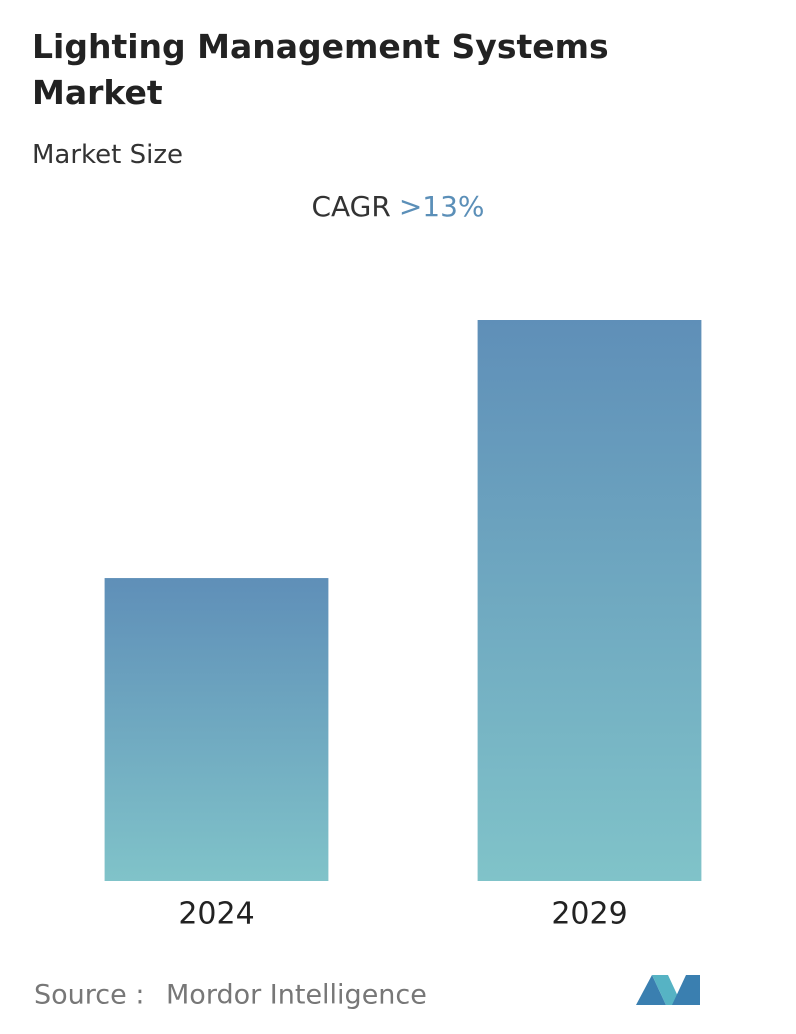 This screenshot has width=796, height=1034. Describe the element at coordinates (668, 990) in the screenshot. I see `logo` at that location.